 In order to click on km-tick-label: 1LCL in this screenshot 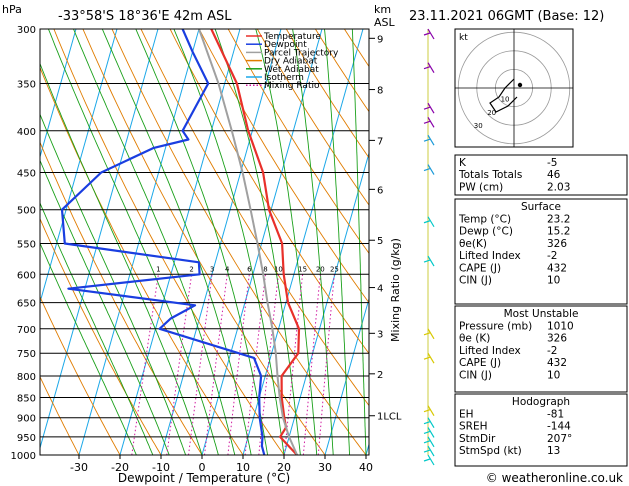, I will do `click(389, 417)`.